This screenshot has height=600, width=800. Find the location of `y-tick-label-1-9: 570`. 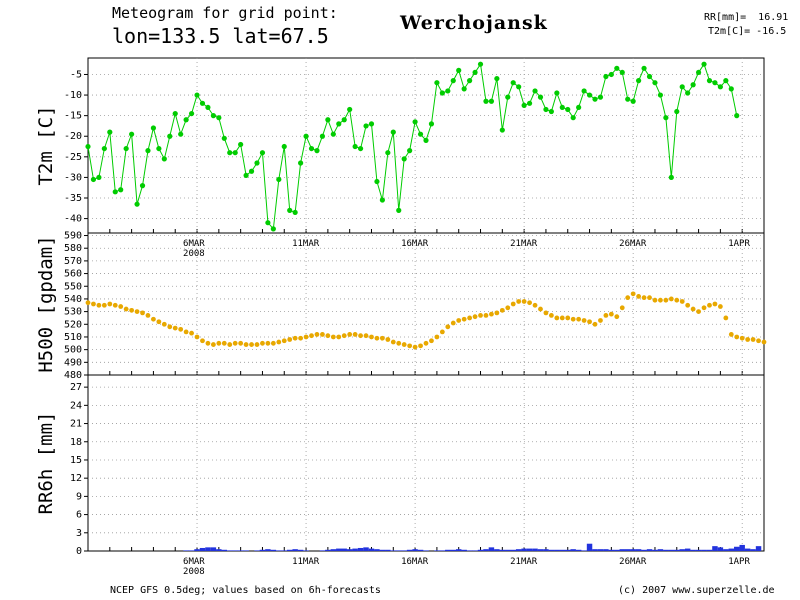

y-tick-label-1-9: 570 is located at coordinates (73, 261).